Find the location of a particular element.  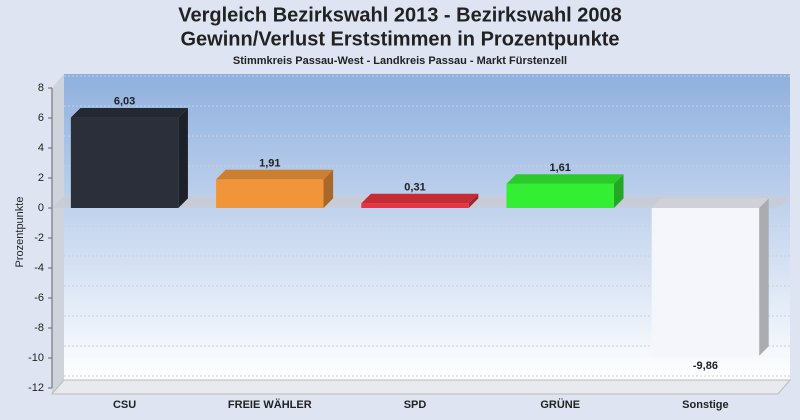

value-label: 1,91 is located at coordinates (269, 163).